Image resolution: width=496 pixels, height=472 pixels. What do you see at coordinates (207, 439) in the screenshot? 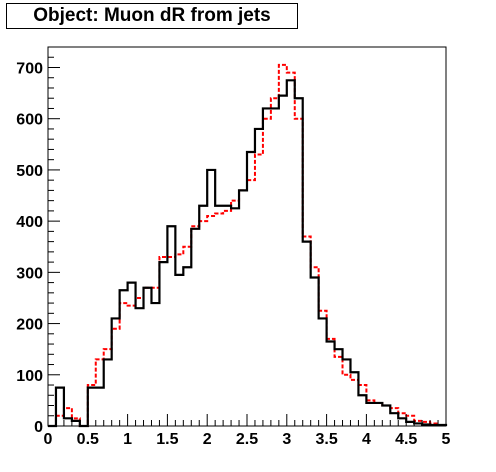
I see `x-tick-label: 2` at bounding box center [207, 439].